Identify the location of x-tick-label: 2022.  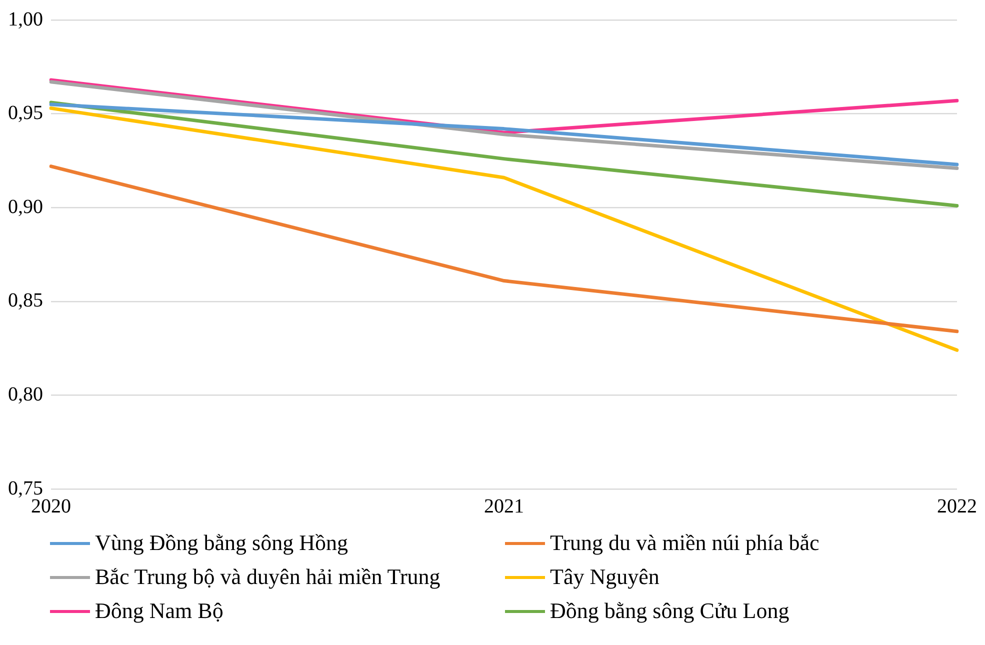
(957, 506).